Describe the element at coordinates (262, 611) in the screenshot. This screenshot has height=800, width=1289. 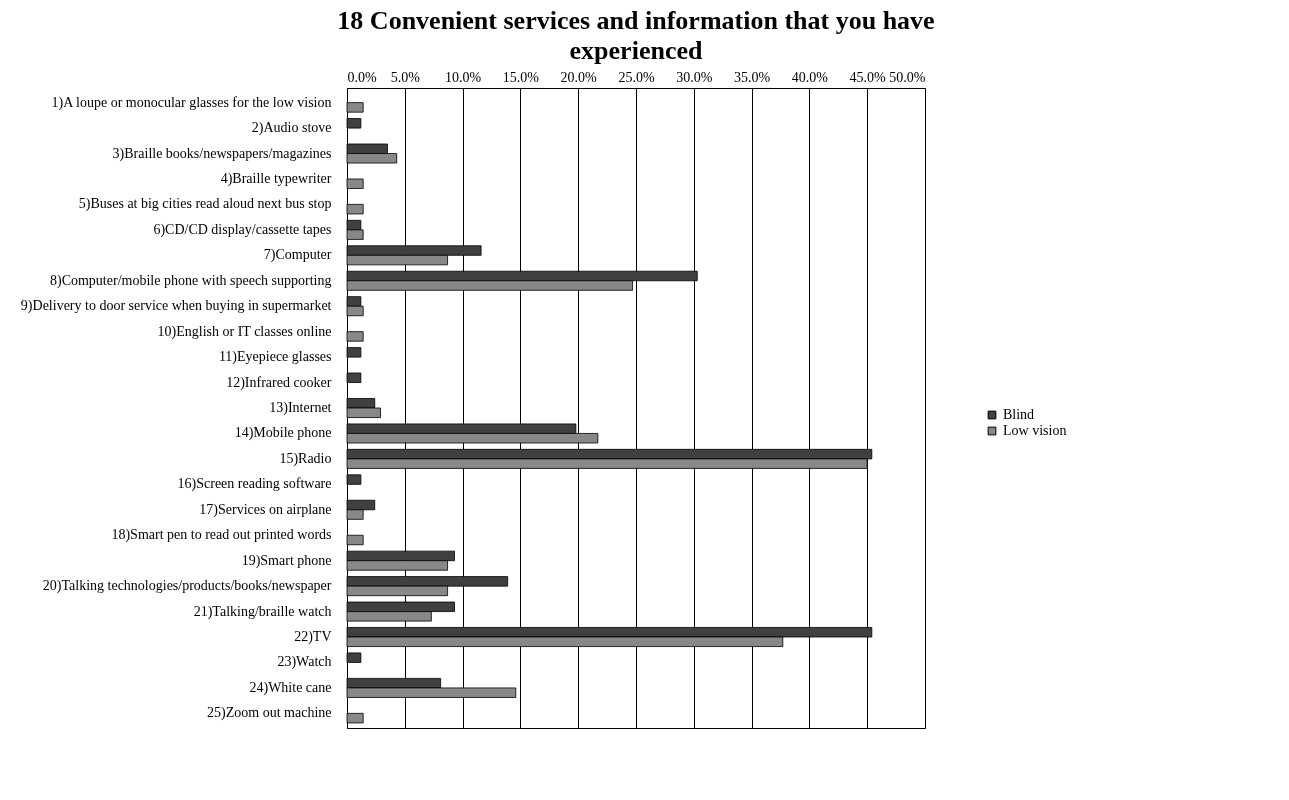
I see `y-tick-label: 21)Talking/braille watch` at that location.